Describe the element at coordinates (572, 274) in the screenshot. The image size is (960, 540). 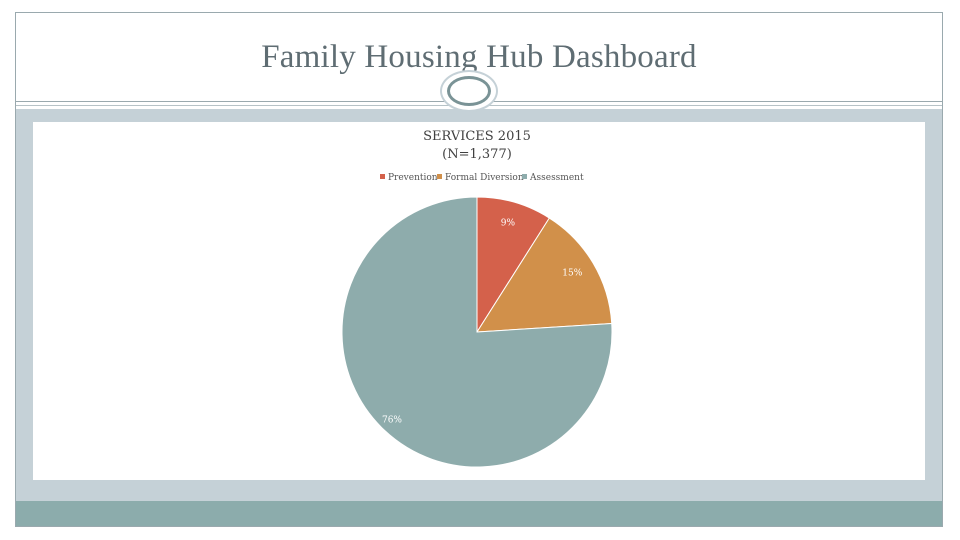
I see `data-label-formal-diversion: 15%` at that location.